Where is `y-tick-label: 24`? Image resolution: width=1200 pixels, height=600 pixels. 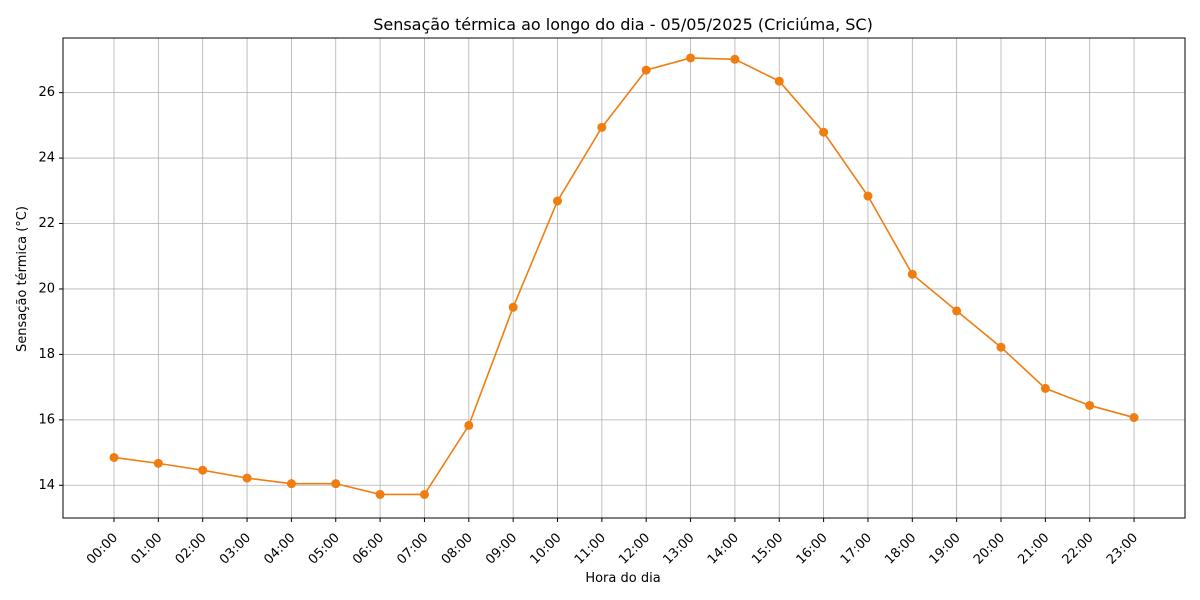
y-tick-label: 24 is located at coordinates (46, 158).